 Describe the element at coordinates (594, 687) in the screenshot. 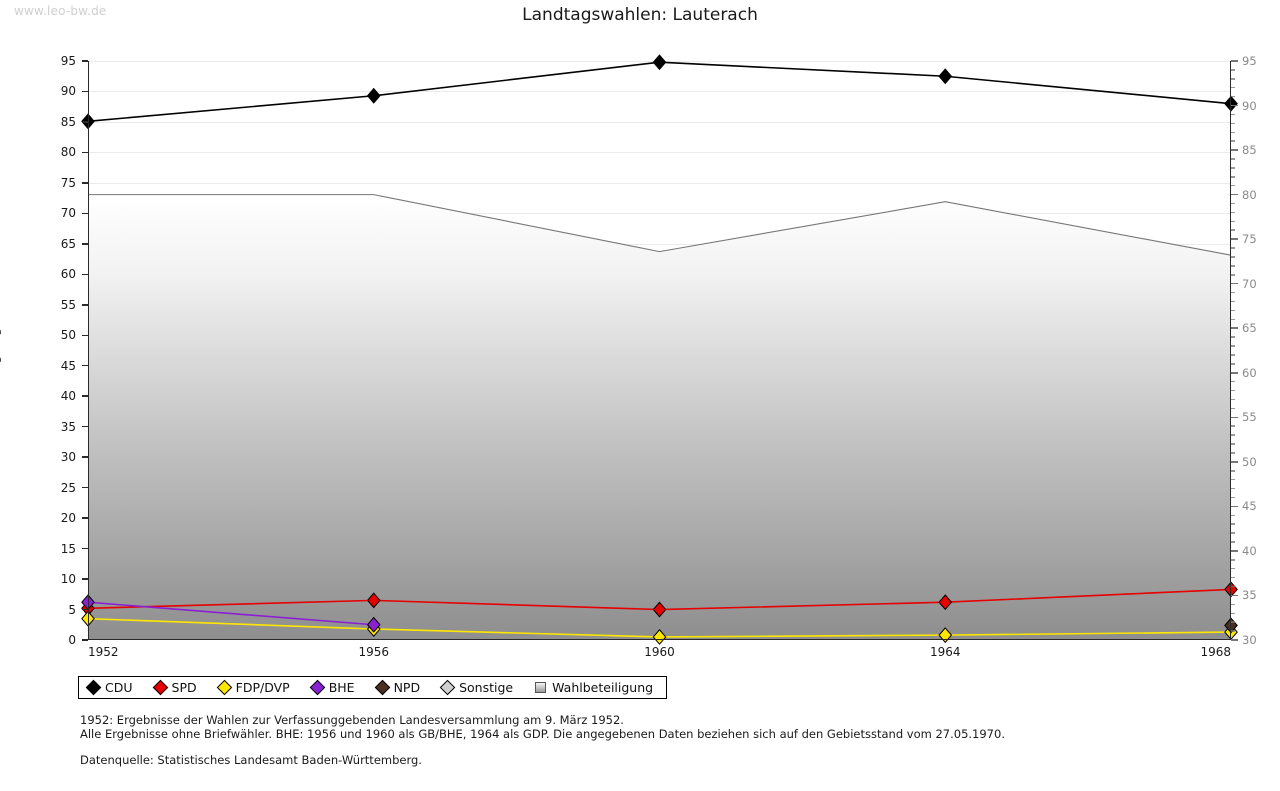

I see `legend-item-wahlbeteiligung: Wahlbeteiligung` at that location.